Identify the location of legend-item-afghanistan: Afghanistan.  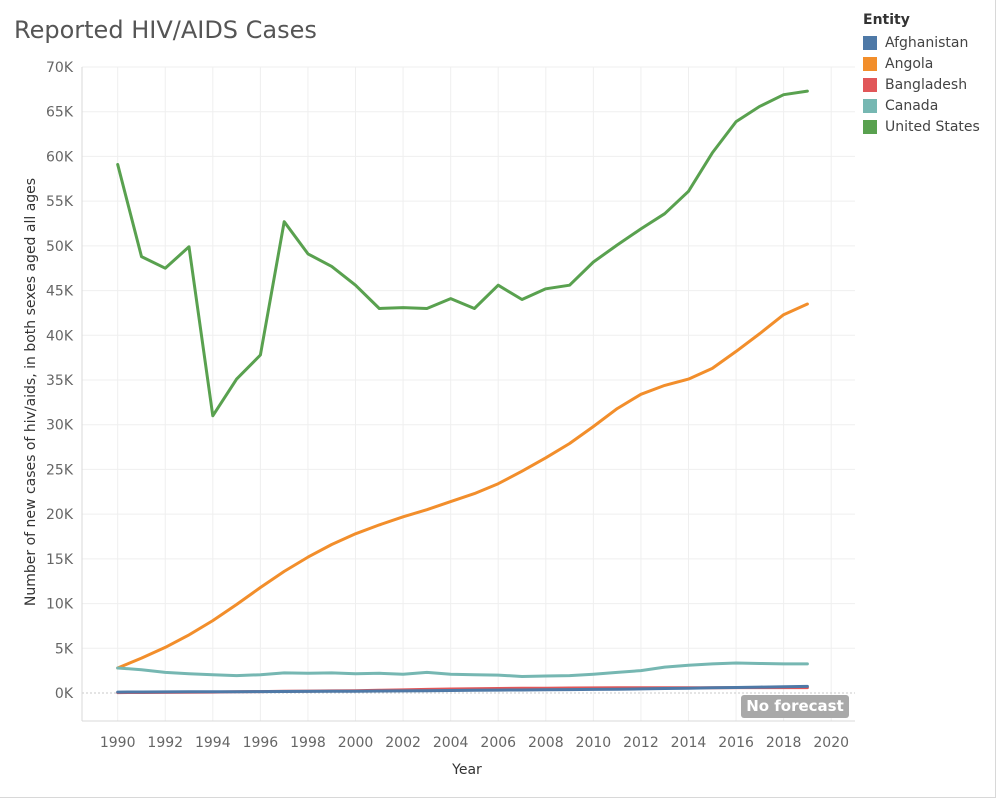
(921, 42).